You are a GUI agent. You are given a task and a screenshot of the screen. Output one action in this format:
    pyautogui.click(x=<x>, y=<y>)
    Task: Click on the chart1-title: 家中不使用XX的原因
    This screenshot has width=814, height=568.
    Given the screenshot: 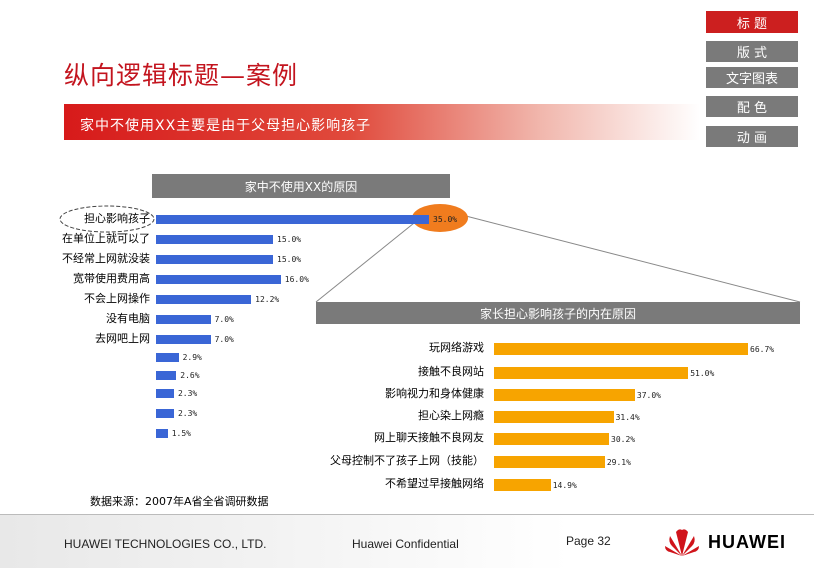 What is the action you would take?
    pyautogui.click(x=301, y=186)
    